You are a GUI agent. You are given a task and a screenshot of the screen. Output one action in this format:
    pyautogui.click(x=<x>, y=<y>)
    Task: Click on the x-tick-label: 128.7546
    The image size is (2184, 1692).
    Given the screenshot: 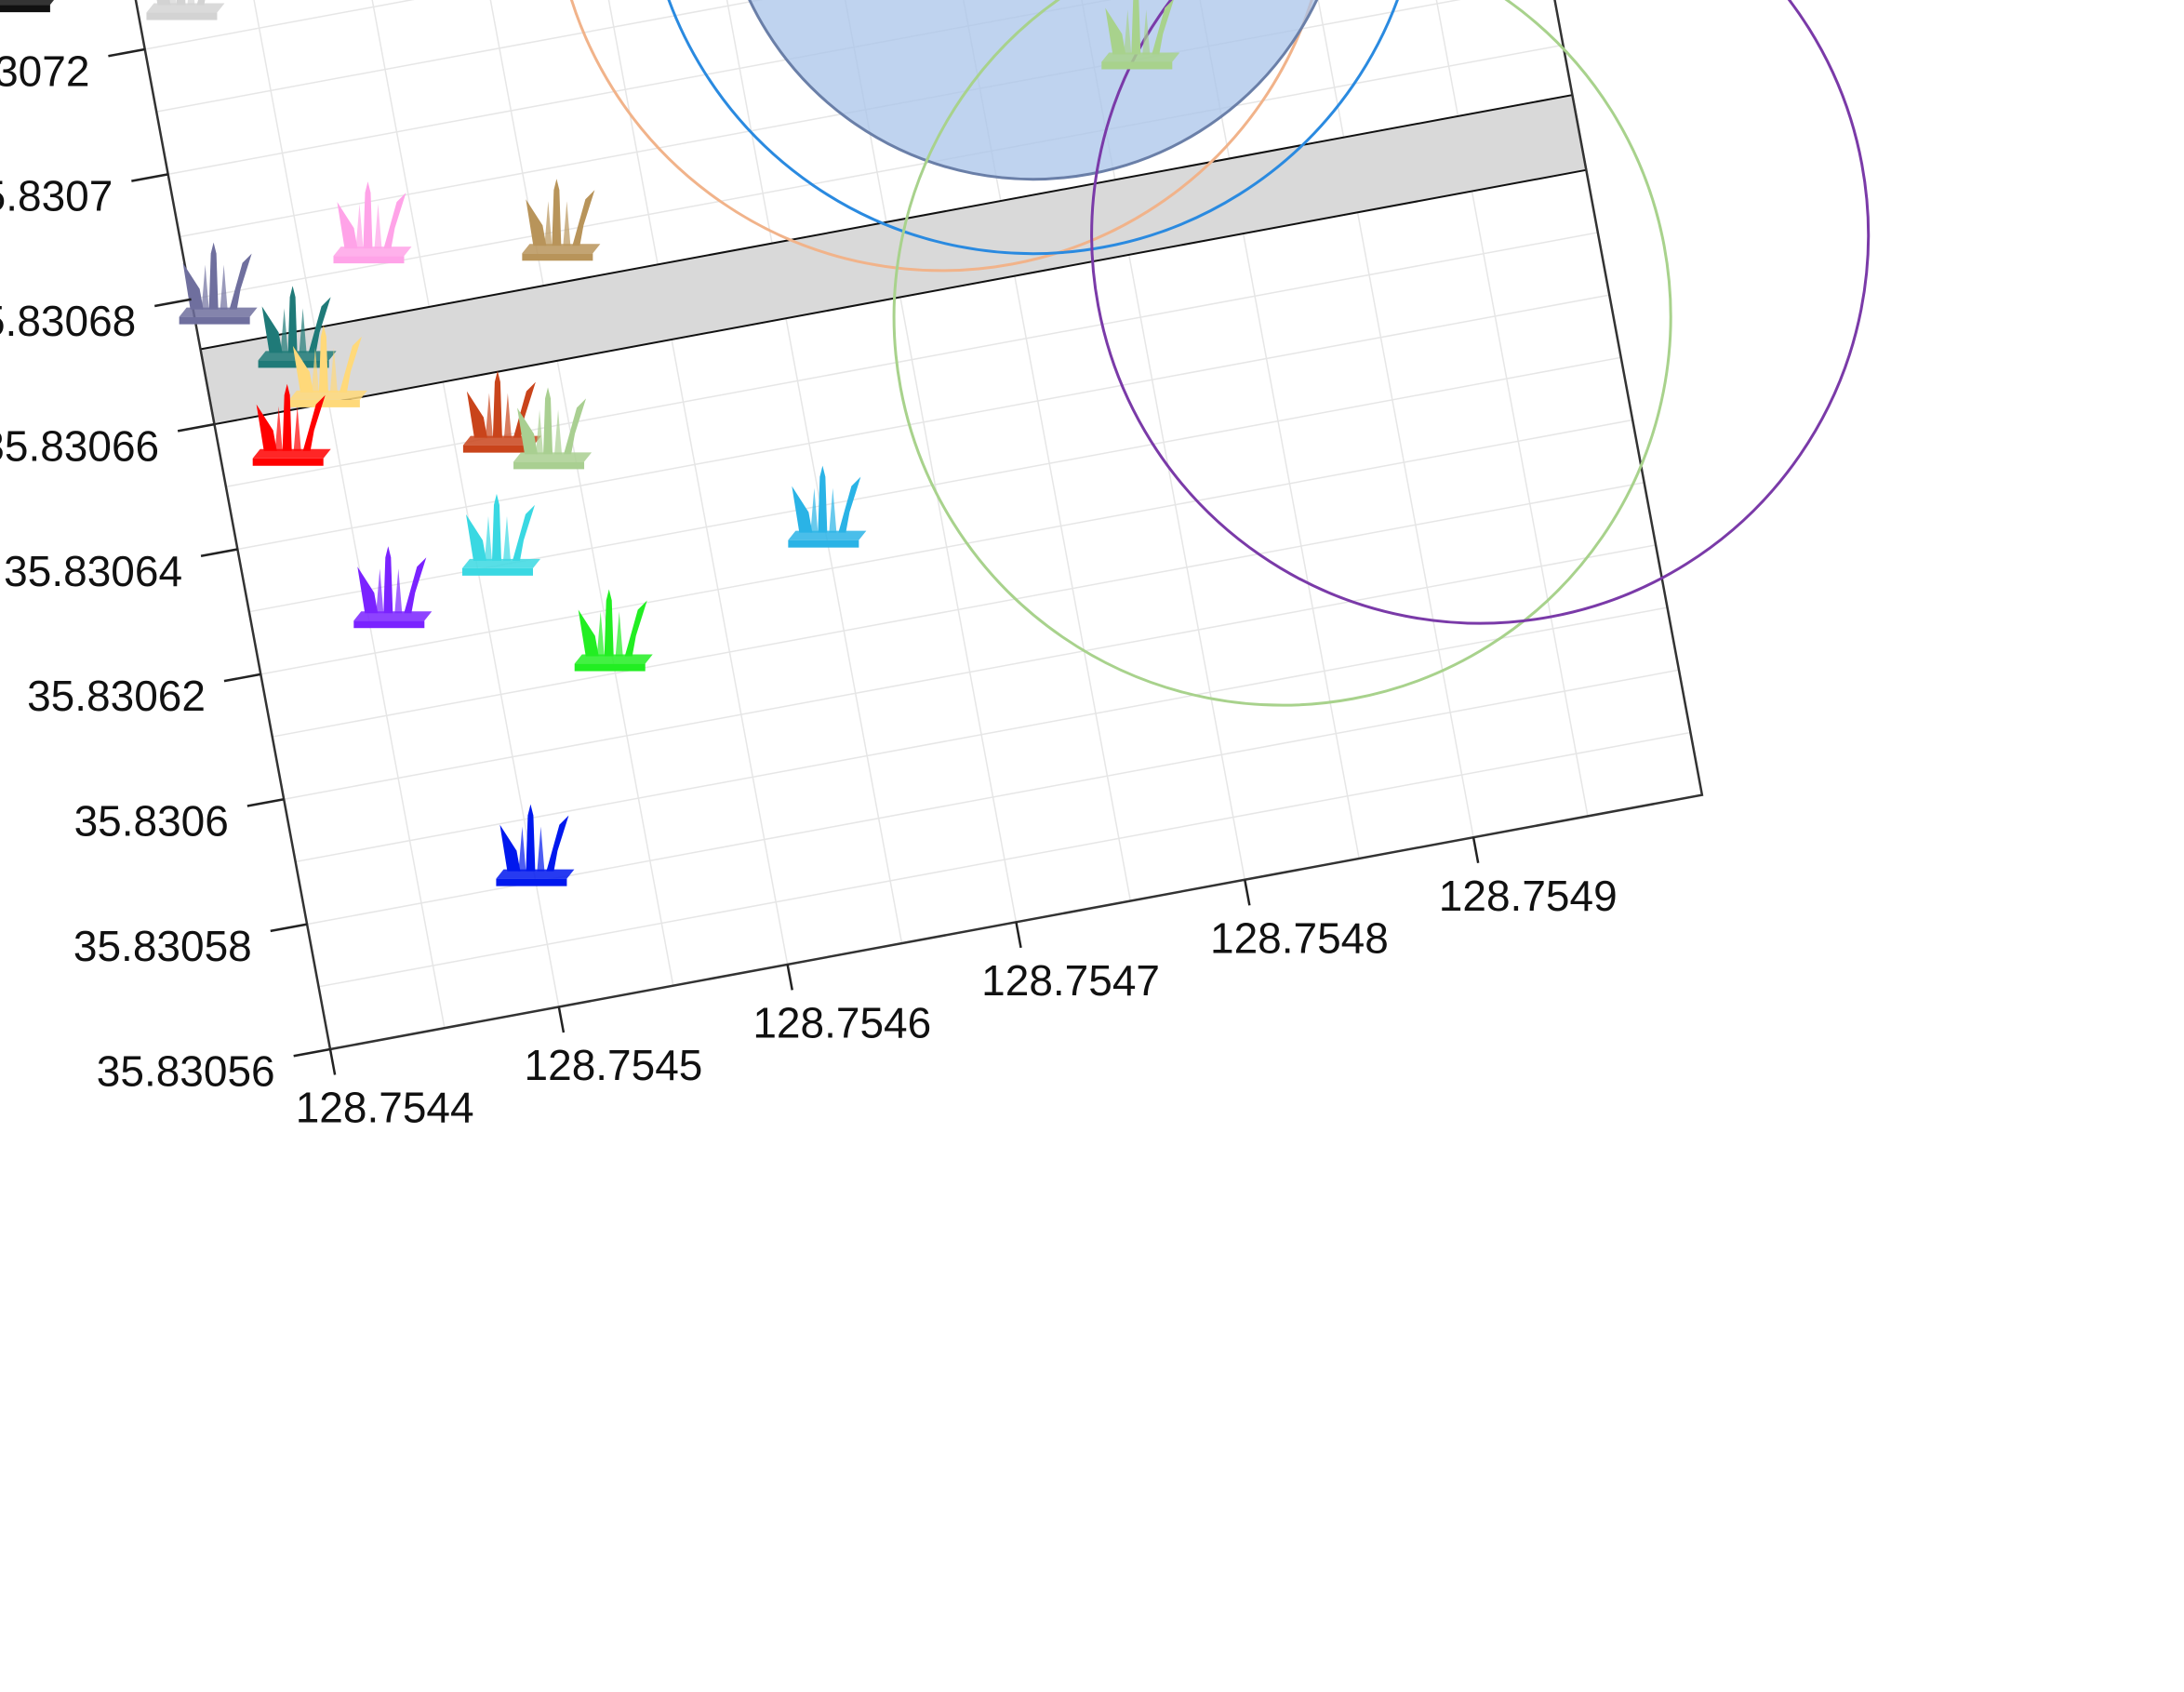 What is the action you would take?
    pyautogui.click(x=841, y=1023)
    